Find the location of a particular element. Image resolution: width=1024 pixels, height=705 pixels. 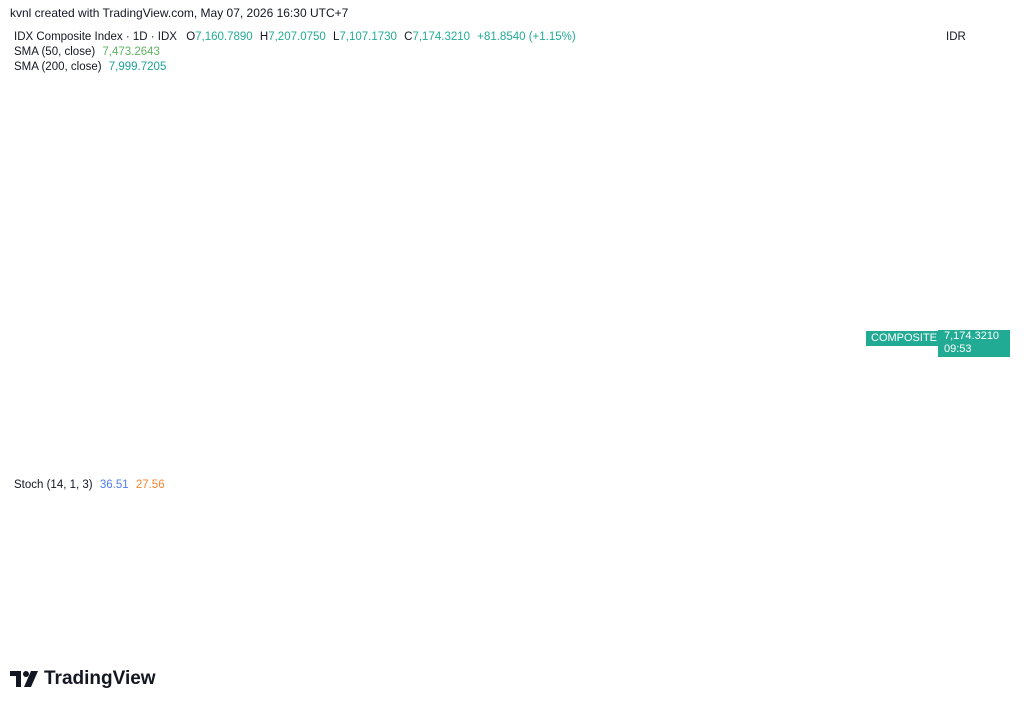

price-tick-label: 7,600.0000 is located at coordinates (975, 268).